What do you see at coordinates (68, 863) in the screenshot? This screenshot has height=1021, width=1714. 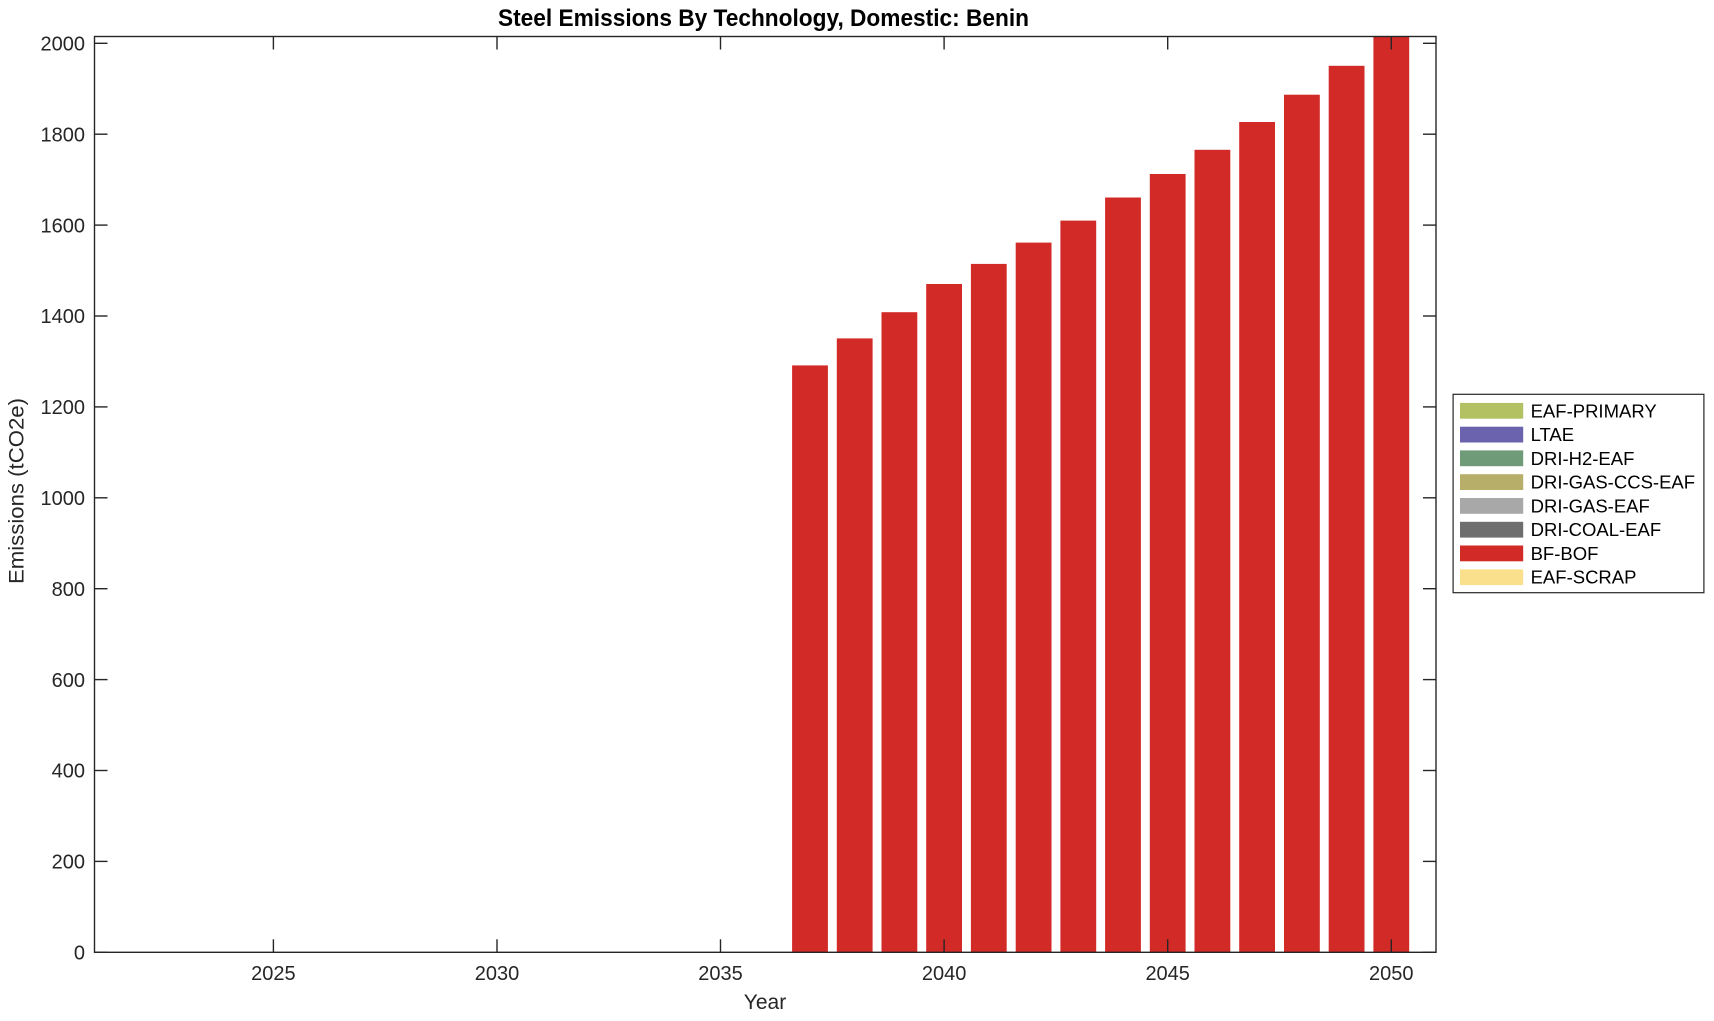 I see `svg-text: 200` at bounding box center [68, 863].